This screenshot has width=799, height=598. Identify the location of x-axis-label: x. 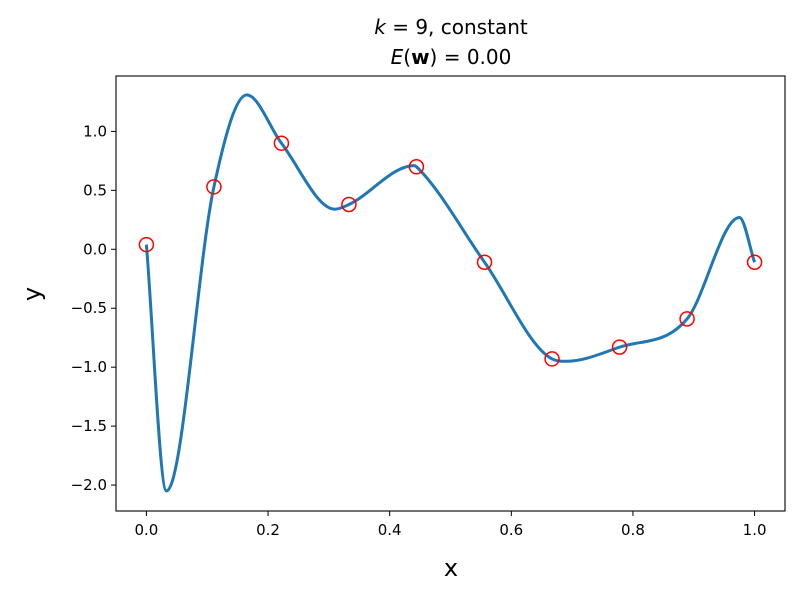
(451, 568).